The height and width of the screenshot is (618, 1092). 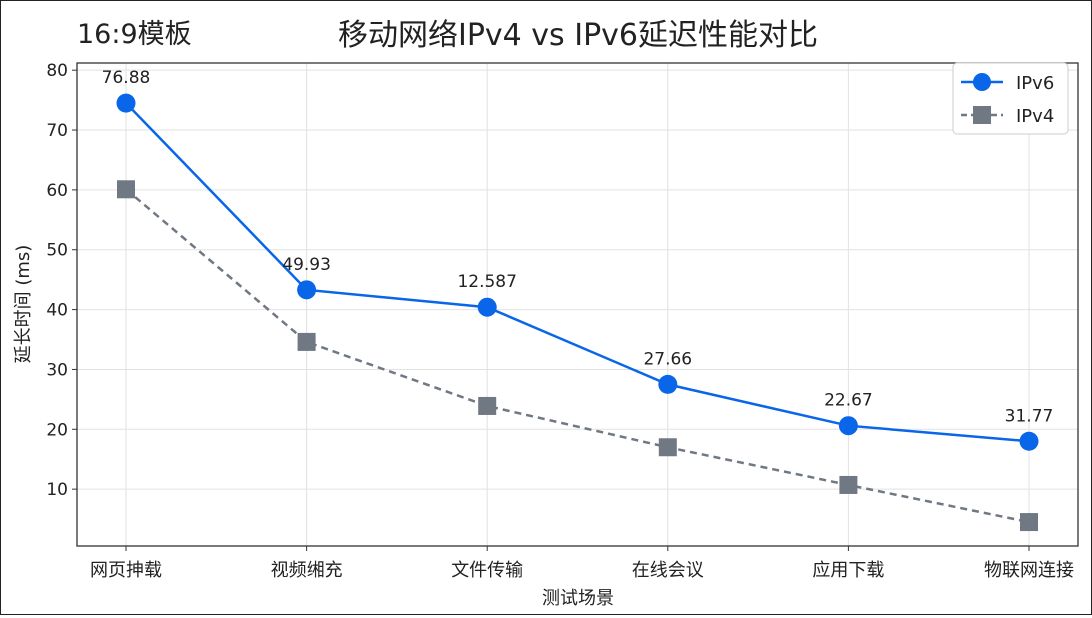 I want to click on y-tick-label: 80, so click(x=57, y=71).